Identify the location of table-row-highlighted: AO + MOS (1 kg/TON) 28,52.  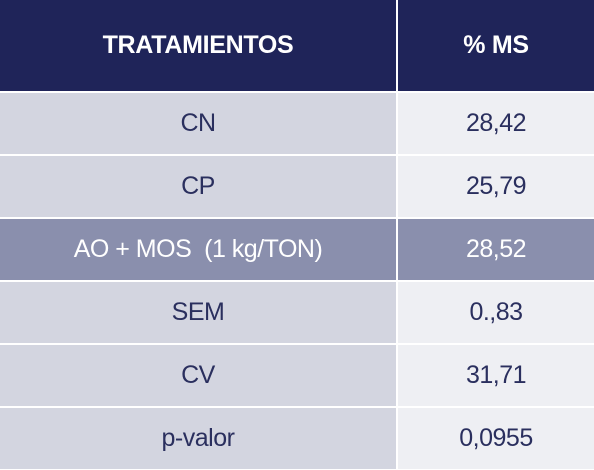
(297, 248).